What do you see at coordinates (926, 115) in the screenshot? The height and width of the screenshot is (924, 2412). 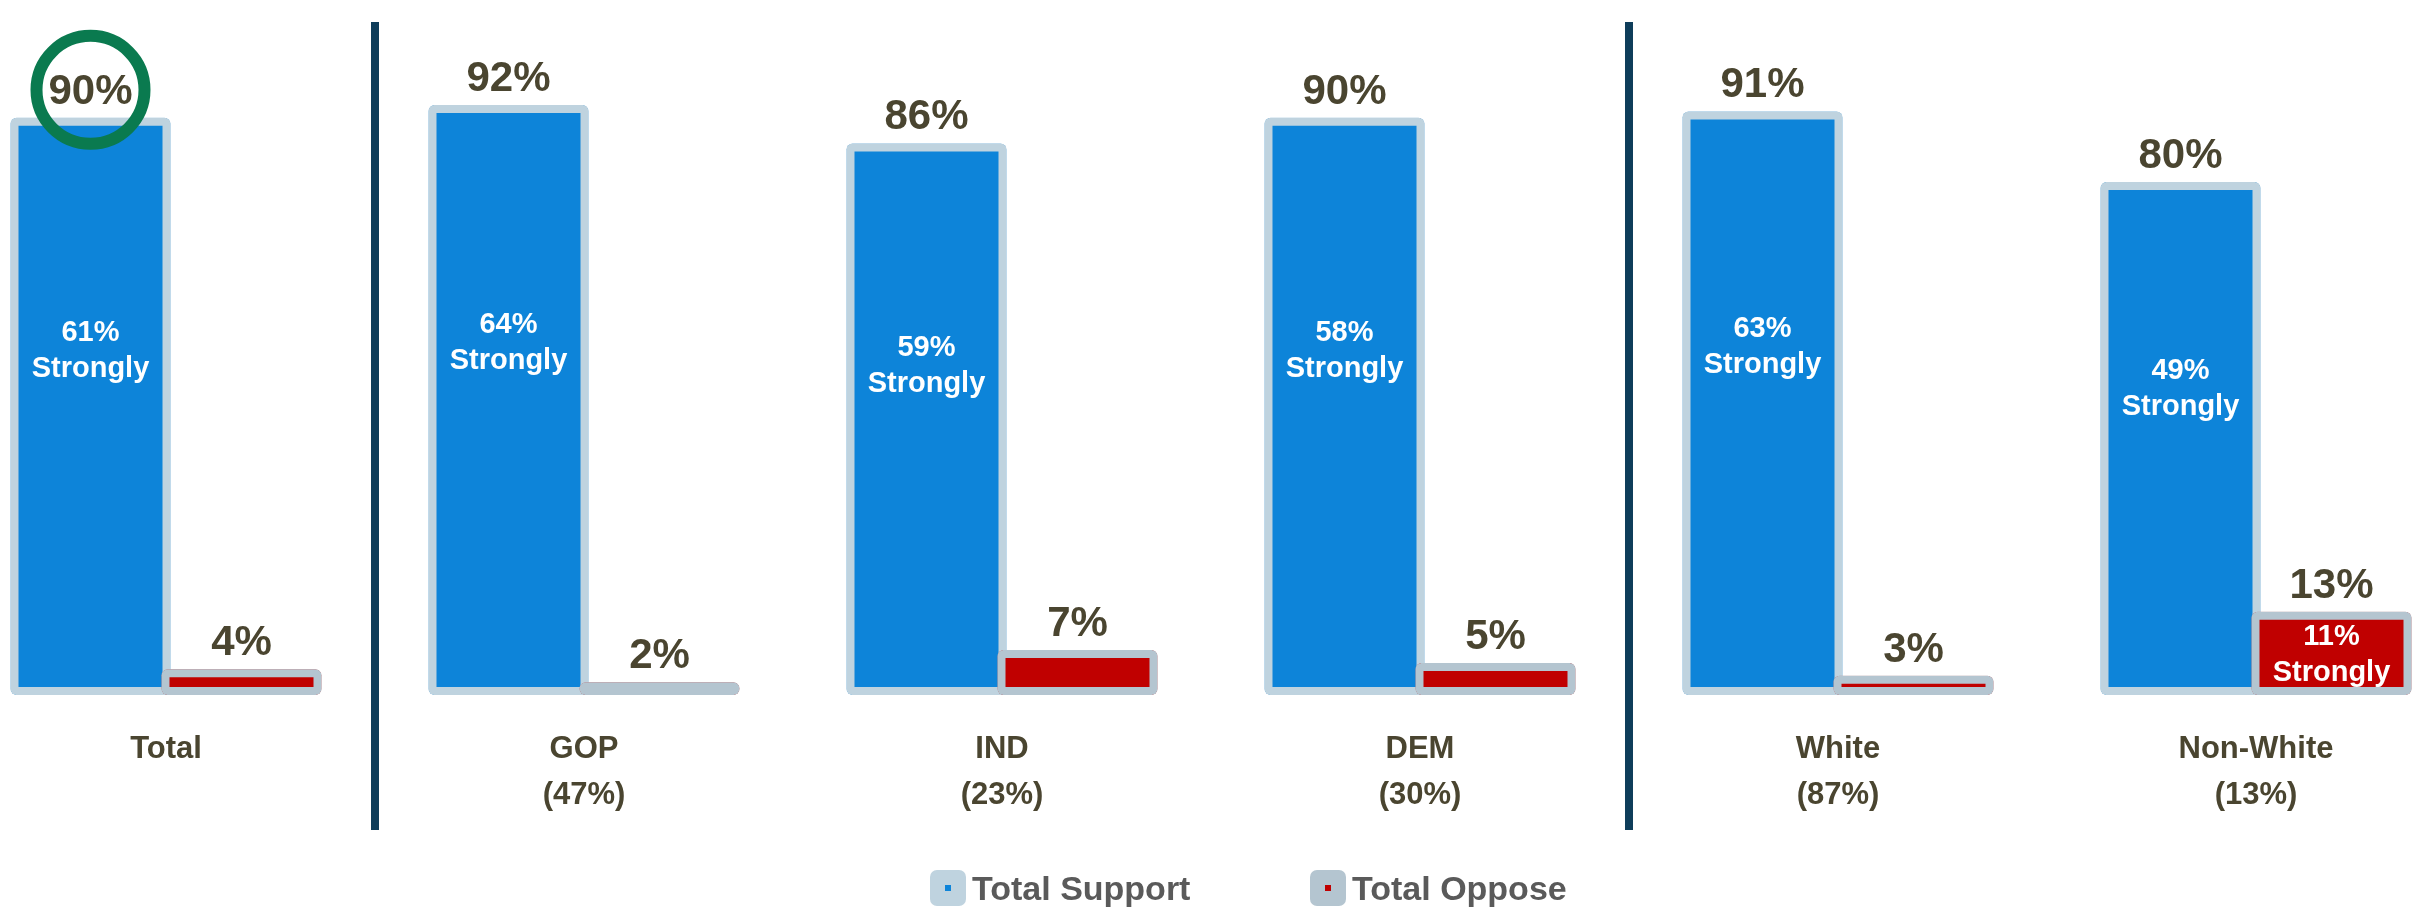 I see `data-label: 86%` at bounding box center [926, 115].